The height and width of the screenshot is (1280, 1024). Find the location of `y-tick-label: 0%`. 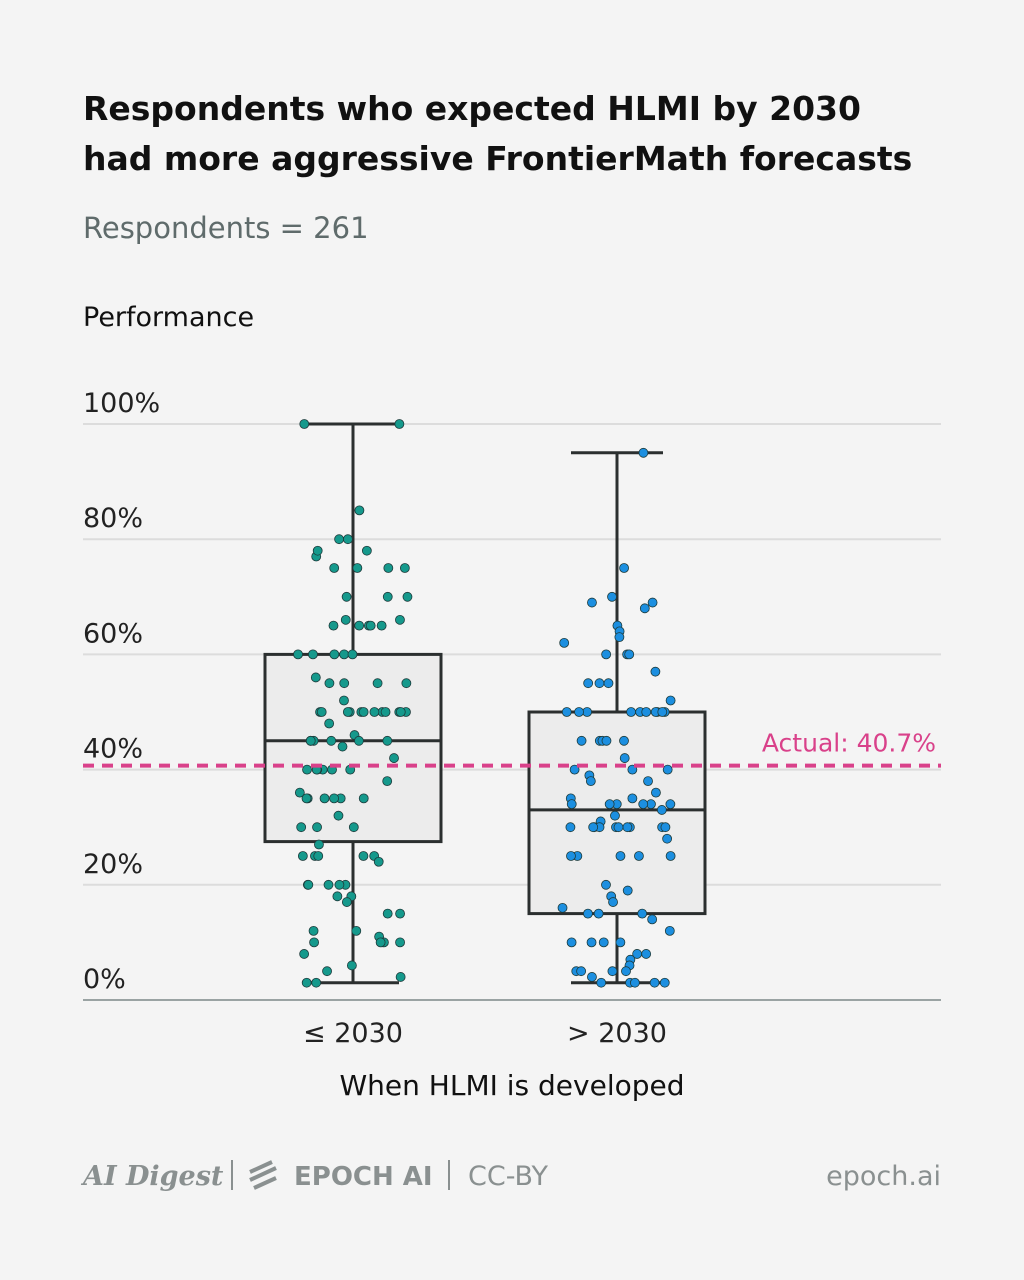

y-tick-label: 0% is located at coordinates (104, 979).